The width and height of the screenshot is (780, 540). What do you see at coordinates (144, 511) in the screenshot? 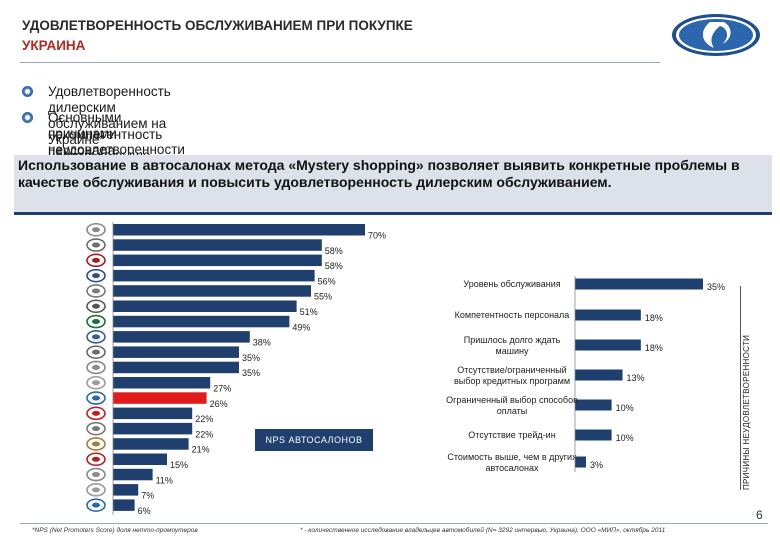
I see `nps-value-label: 6%` at bounding box center [144, 511].